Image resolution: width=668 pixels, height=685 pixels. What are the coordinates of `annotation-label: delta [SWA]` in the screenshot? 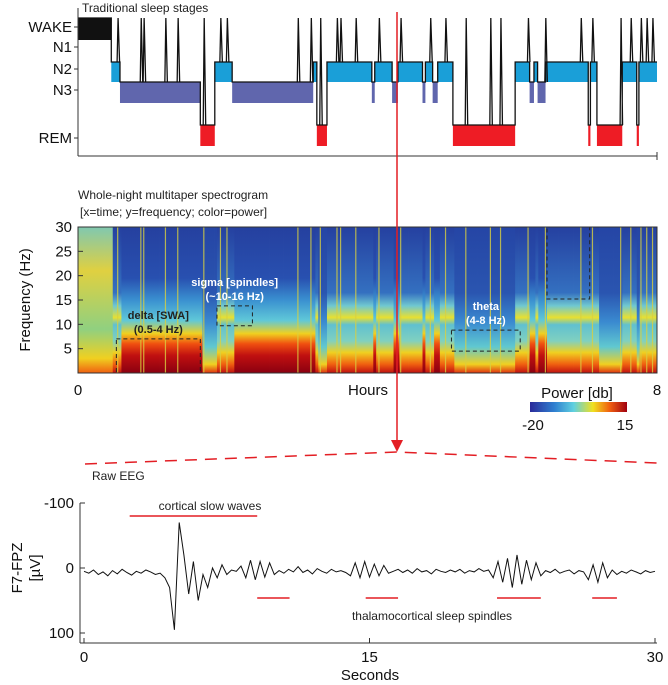 It's located at (158, 316).